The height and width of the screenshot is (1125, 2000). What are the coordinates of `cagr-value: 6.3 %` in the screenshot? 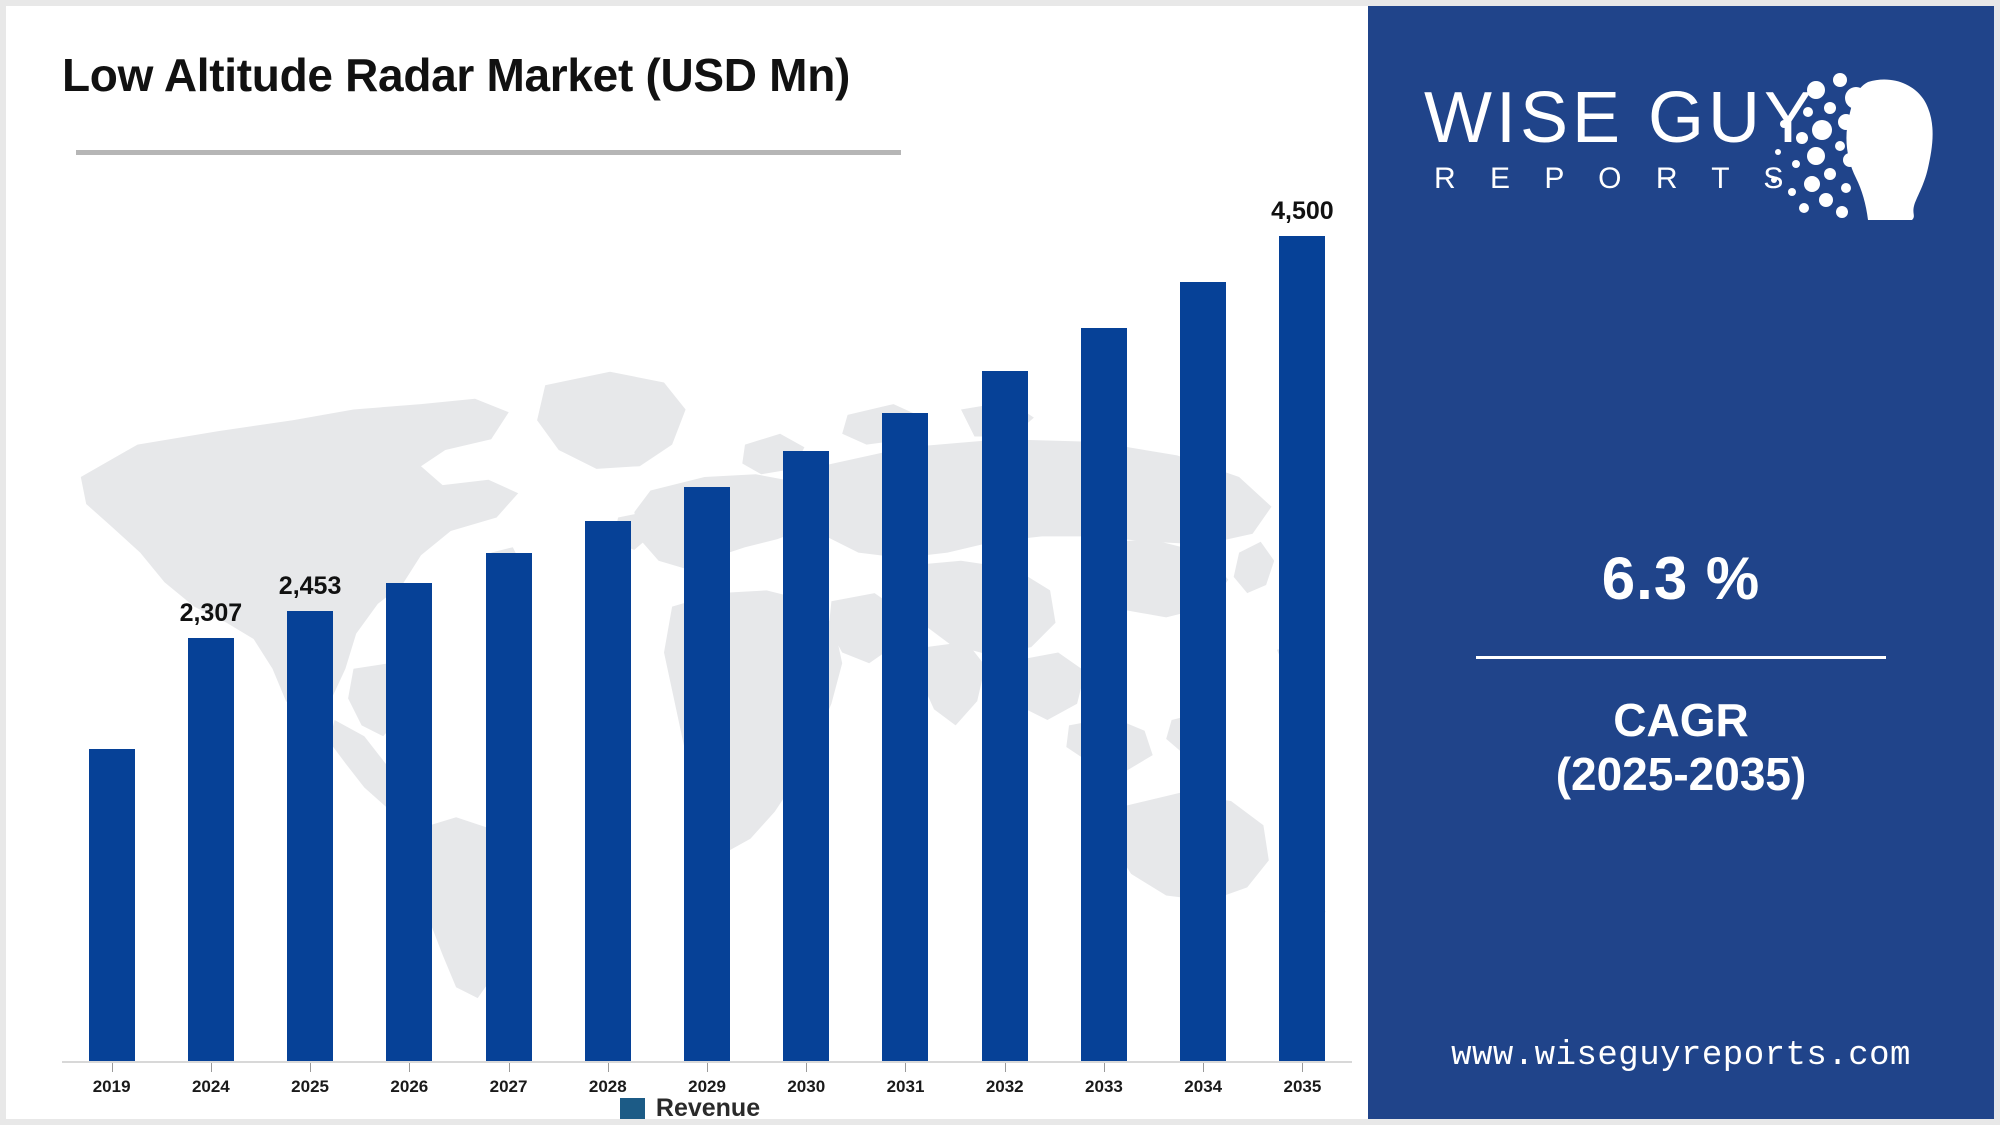 It's located at (1681, 578).